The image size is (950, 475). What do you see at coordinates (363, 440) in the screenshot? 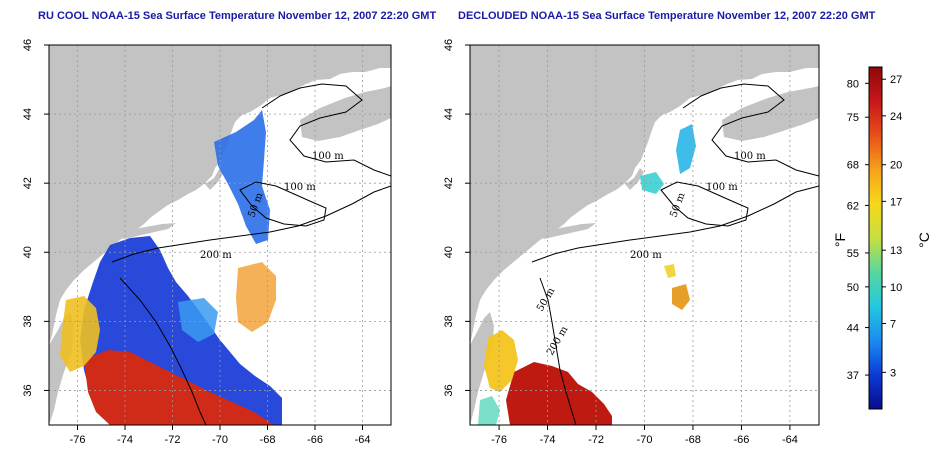
I see `left-lon-tick-label: -64` at bounding box center [363, 440].